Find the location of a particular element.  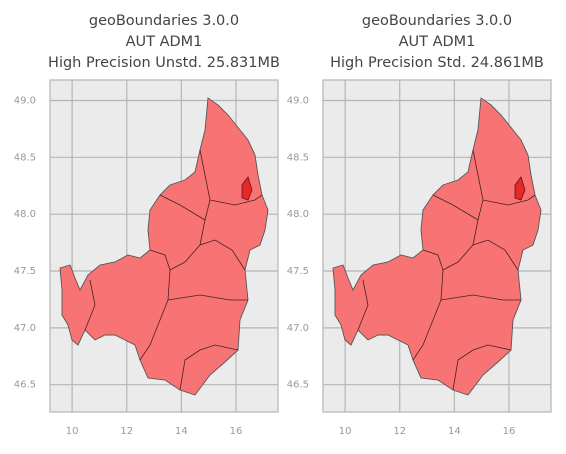

panel-title: High Precision Std. 24.861MB is located at coordinates (437, 63).